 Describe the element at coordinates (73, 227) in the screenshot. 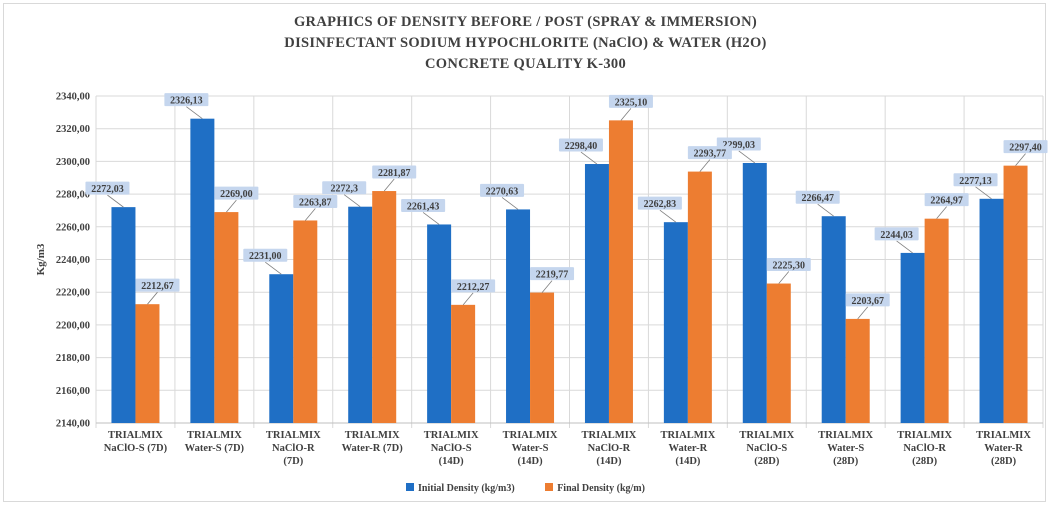

I see `y-tick-label: 2260,00` at that location.